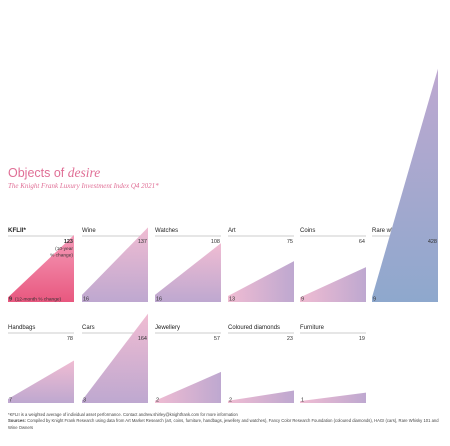  Describe the element at coordinates (290, 242) in the screenshot. I see `ten-year-value-art: 75` at that location.